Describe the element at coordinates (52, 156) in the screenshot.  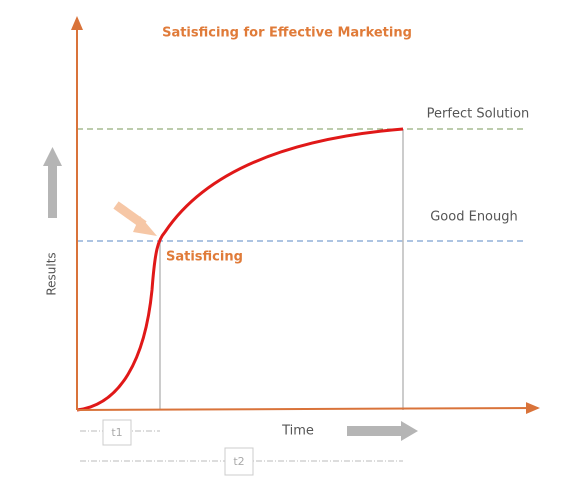
I see `up-arrow-head` at that location.